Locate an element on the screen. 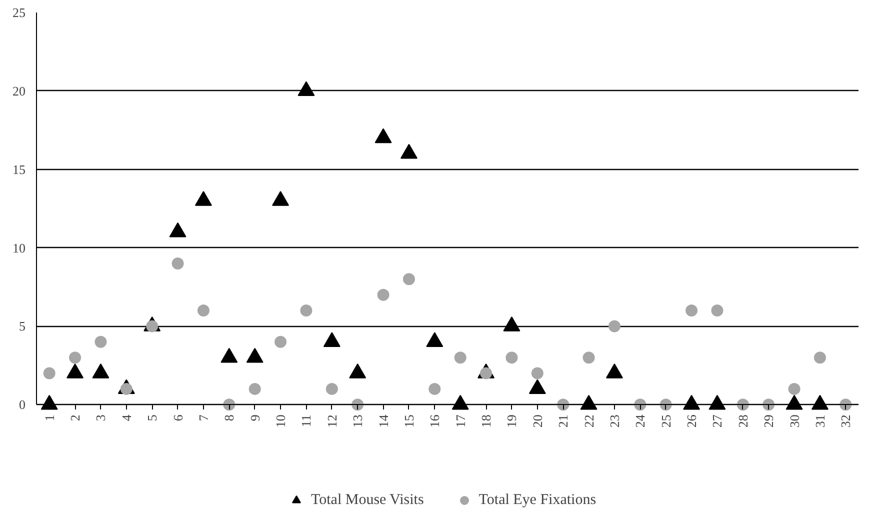  x-tick-label: 17 is located at coordinates (460, 421).